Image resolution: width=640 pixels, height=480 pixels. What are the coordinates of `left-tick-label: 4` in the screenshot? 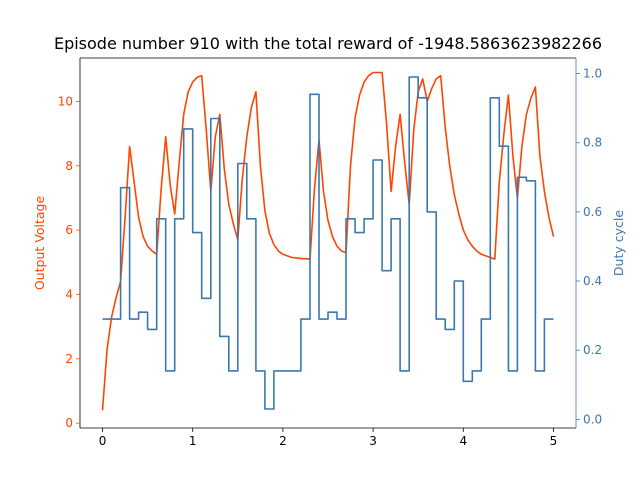 It's located at (69, 294).